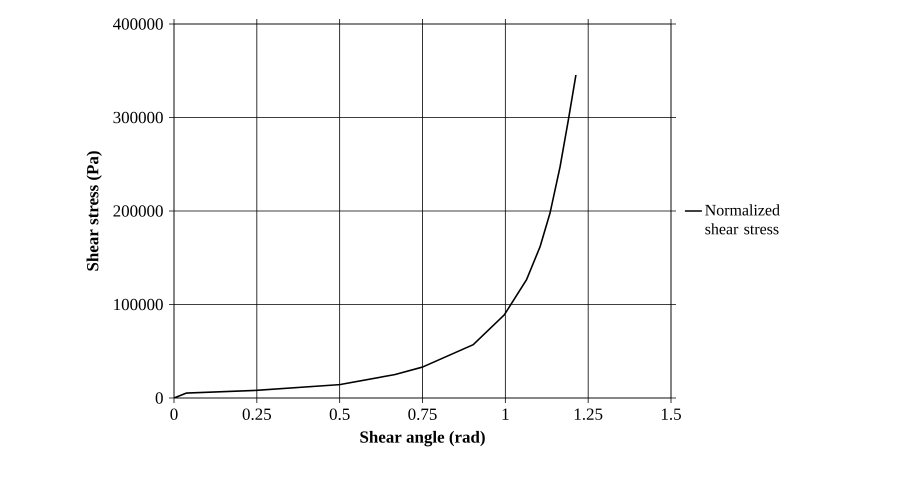 This screenshot has width=901, height=501. What do you see at coordinates (340, 414) in the screenshot?
I see `x-tick-label: 0.5` at bounding box center [340, 414].